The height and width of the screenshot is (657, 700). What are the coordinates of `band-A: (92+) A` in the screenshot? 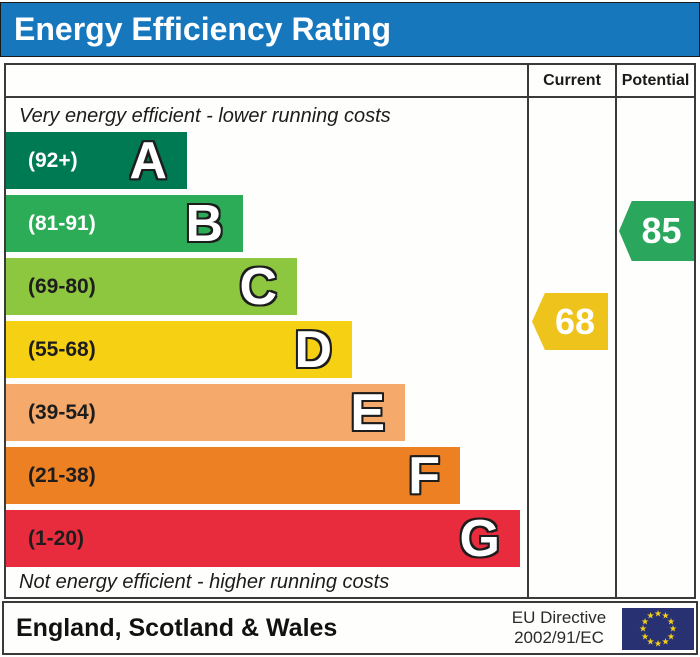 It's located at (96, 160).